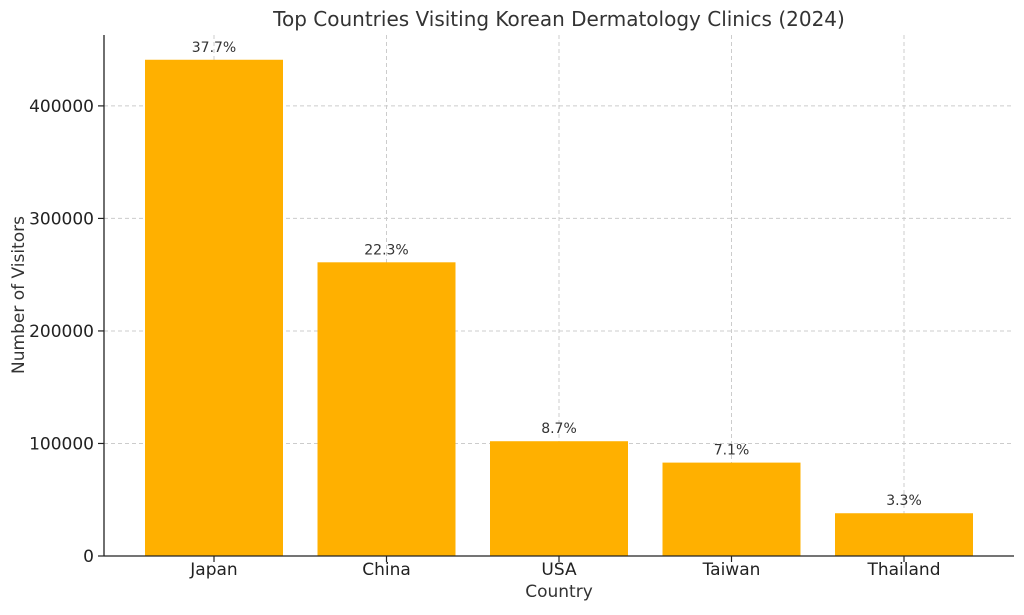  Describe the element at coordinates (19, 295) in the screenshot. I see `y-axis-label: Number of Visitors` at that location.